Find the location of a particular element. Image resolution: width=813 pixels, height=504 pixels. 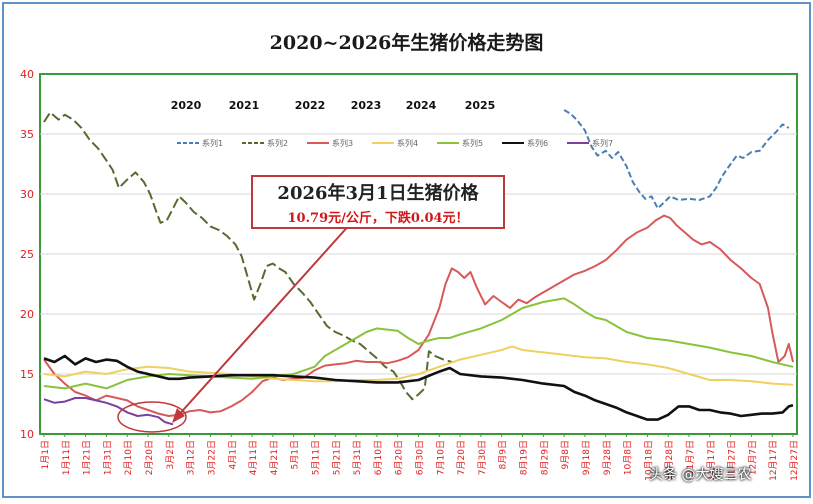

x-tick-label: 5月31日 is located at coordinates (357, 457).